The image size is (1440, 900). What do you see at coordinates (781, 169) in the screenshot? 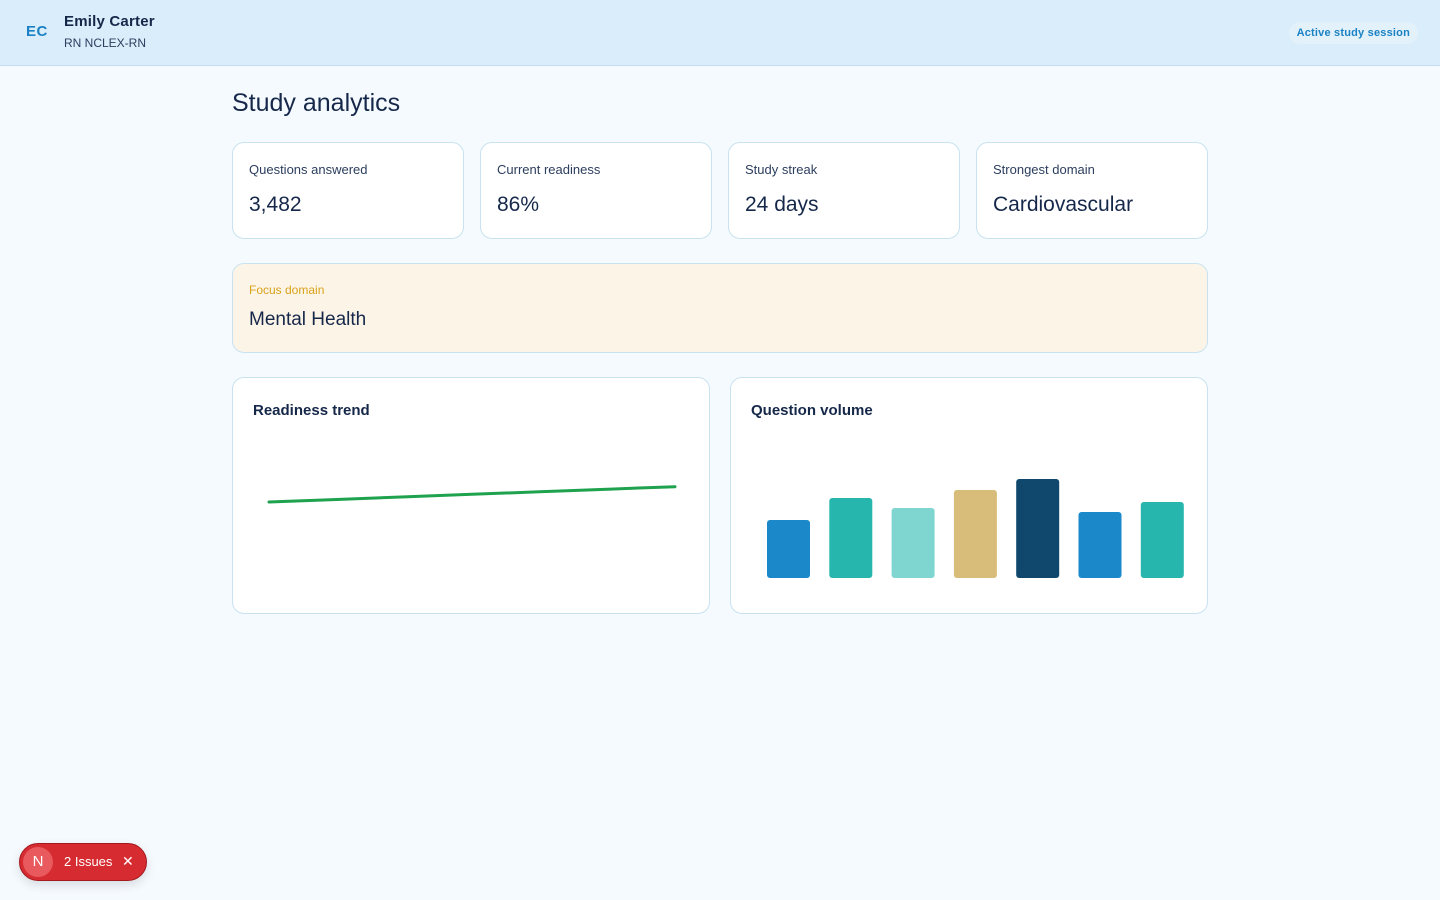
I see `stat-label: Study streak` at bounding box center [781, 169].